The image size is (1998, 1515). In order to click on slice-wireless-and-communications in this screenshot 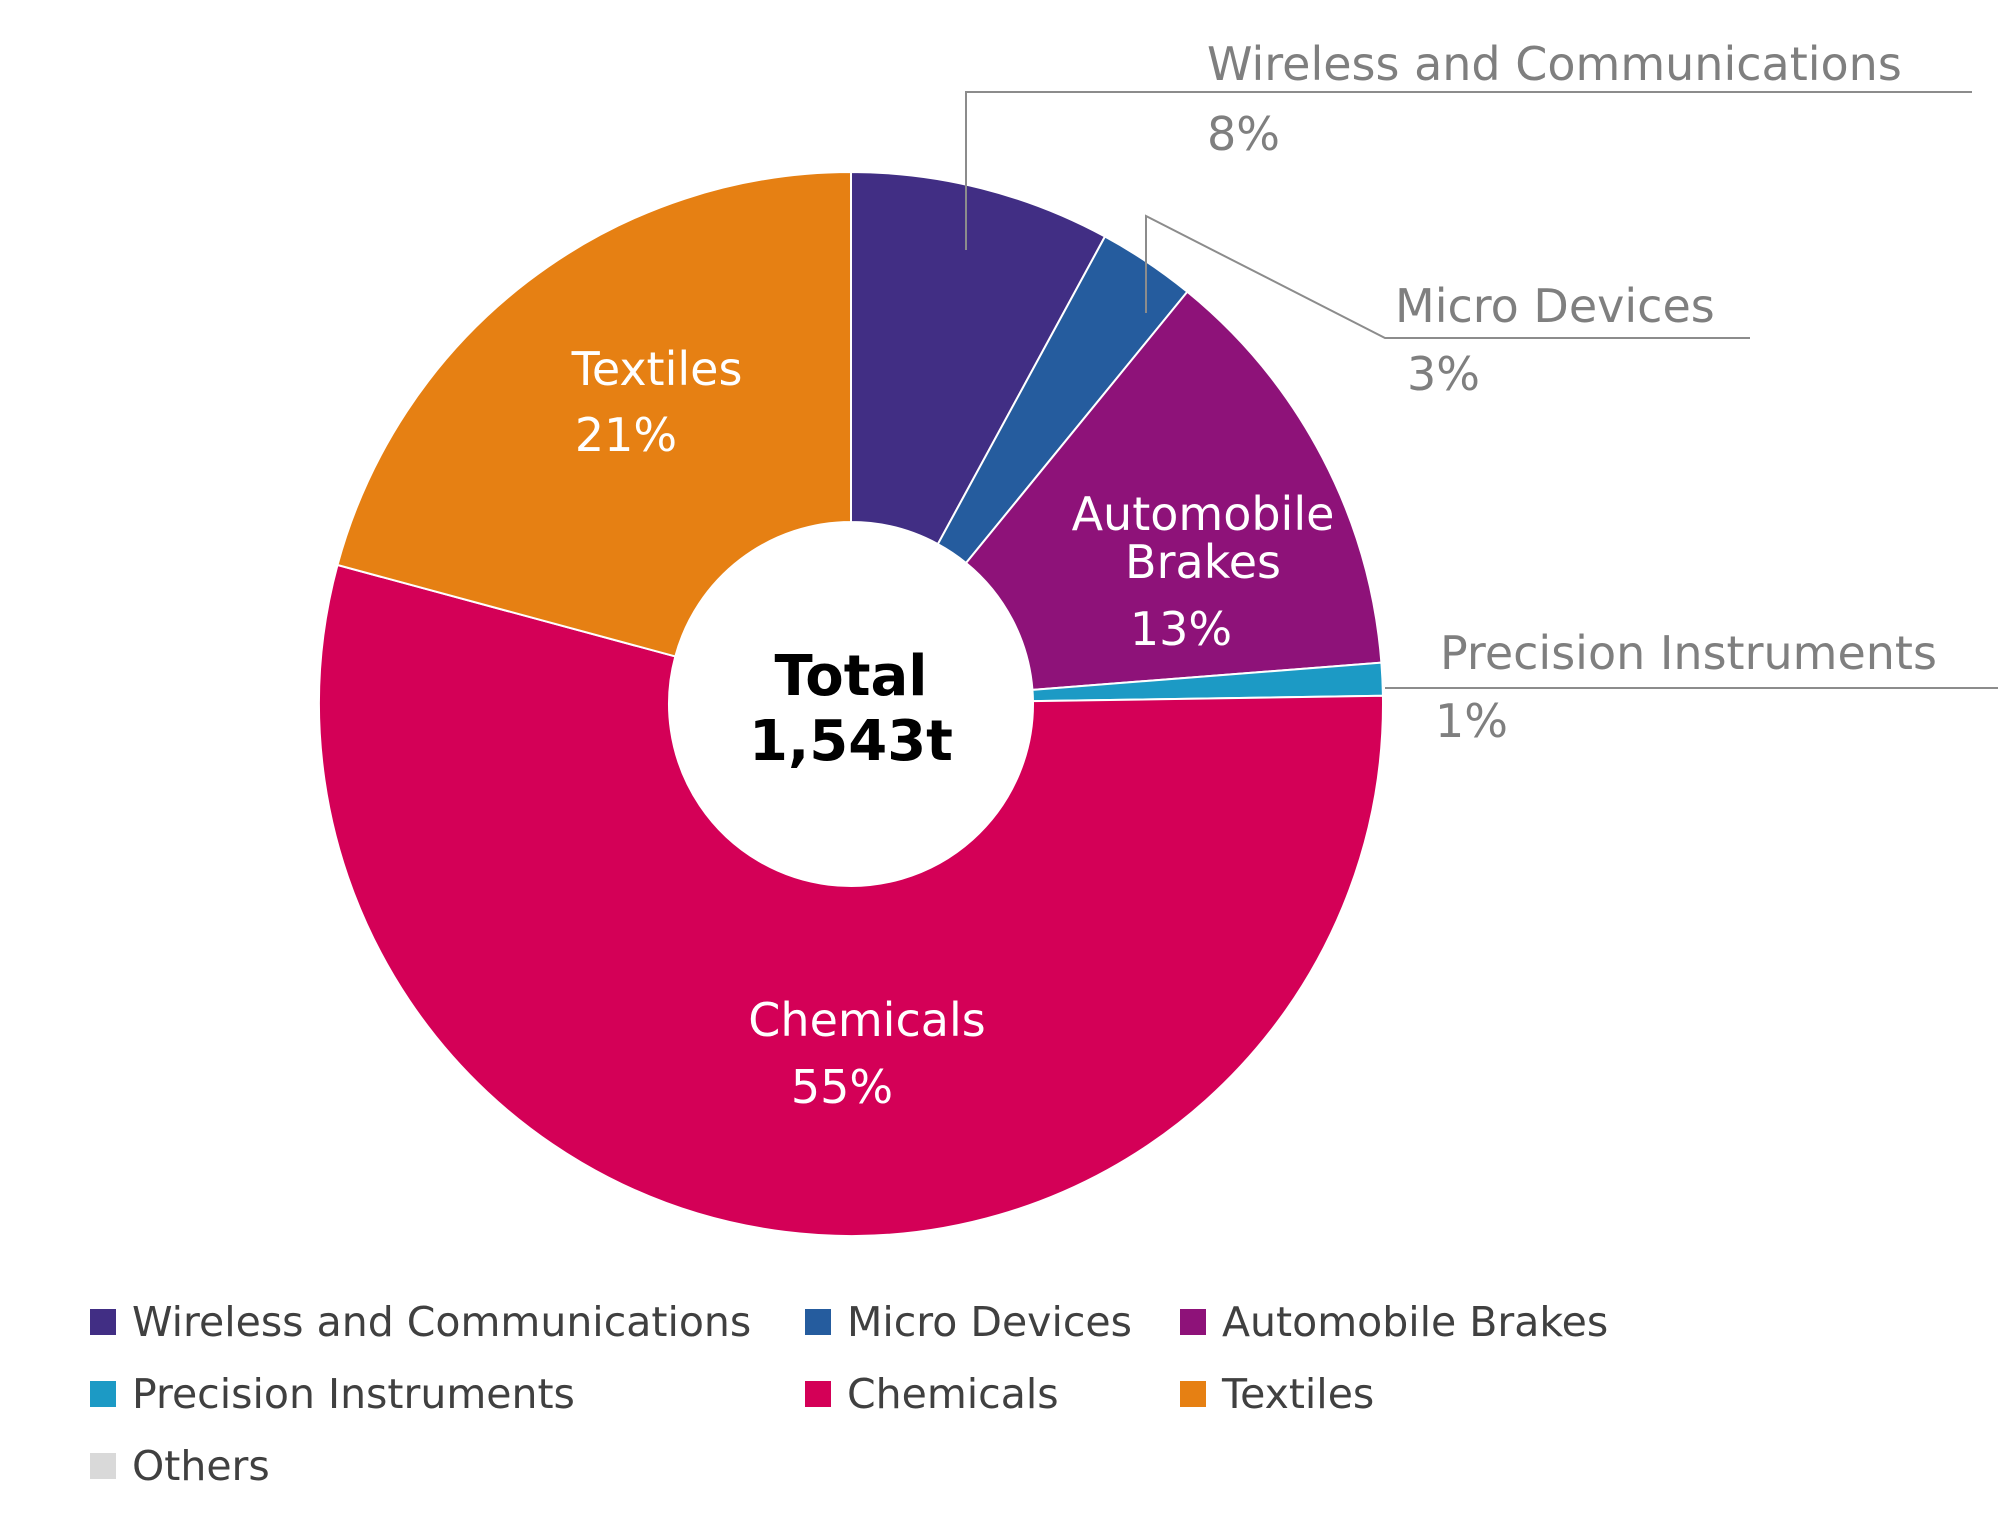, I will do `click(978, 358)`.